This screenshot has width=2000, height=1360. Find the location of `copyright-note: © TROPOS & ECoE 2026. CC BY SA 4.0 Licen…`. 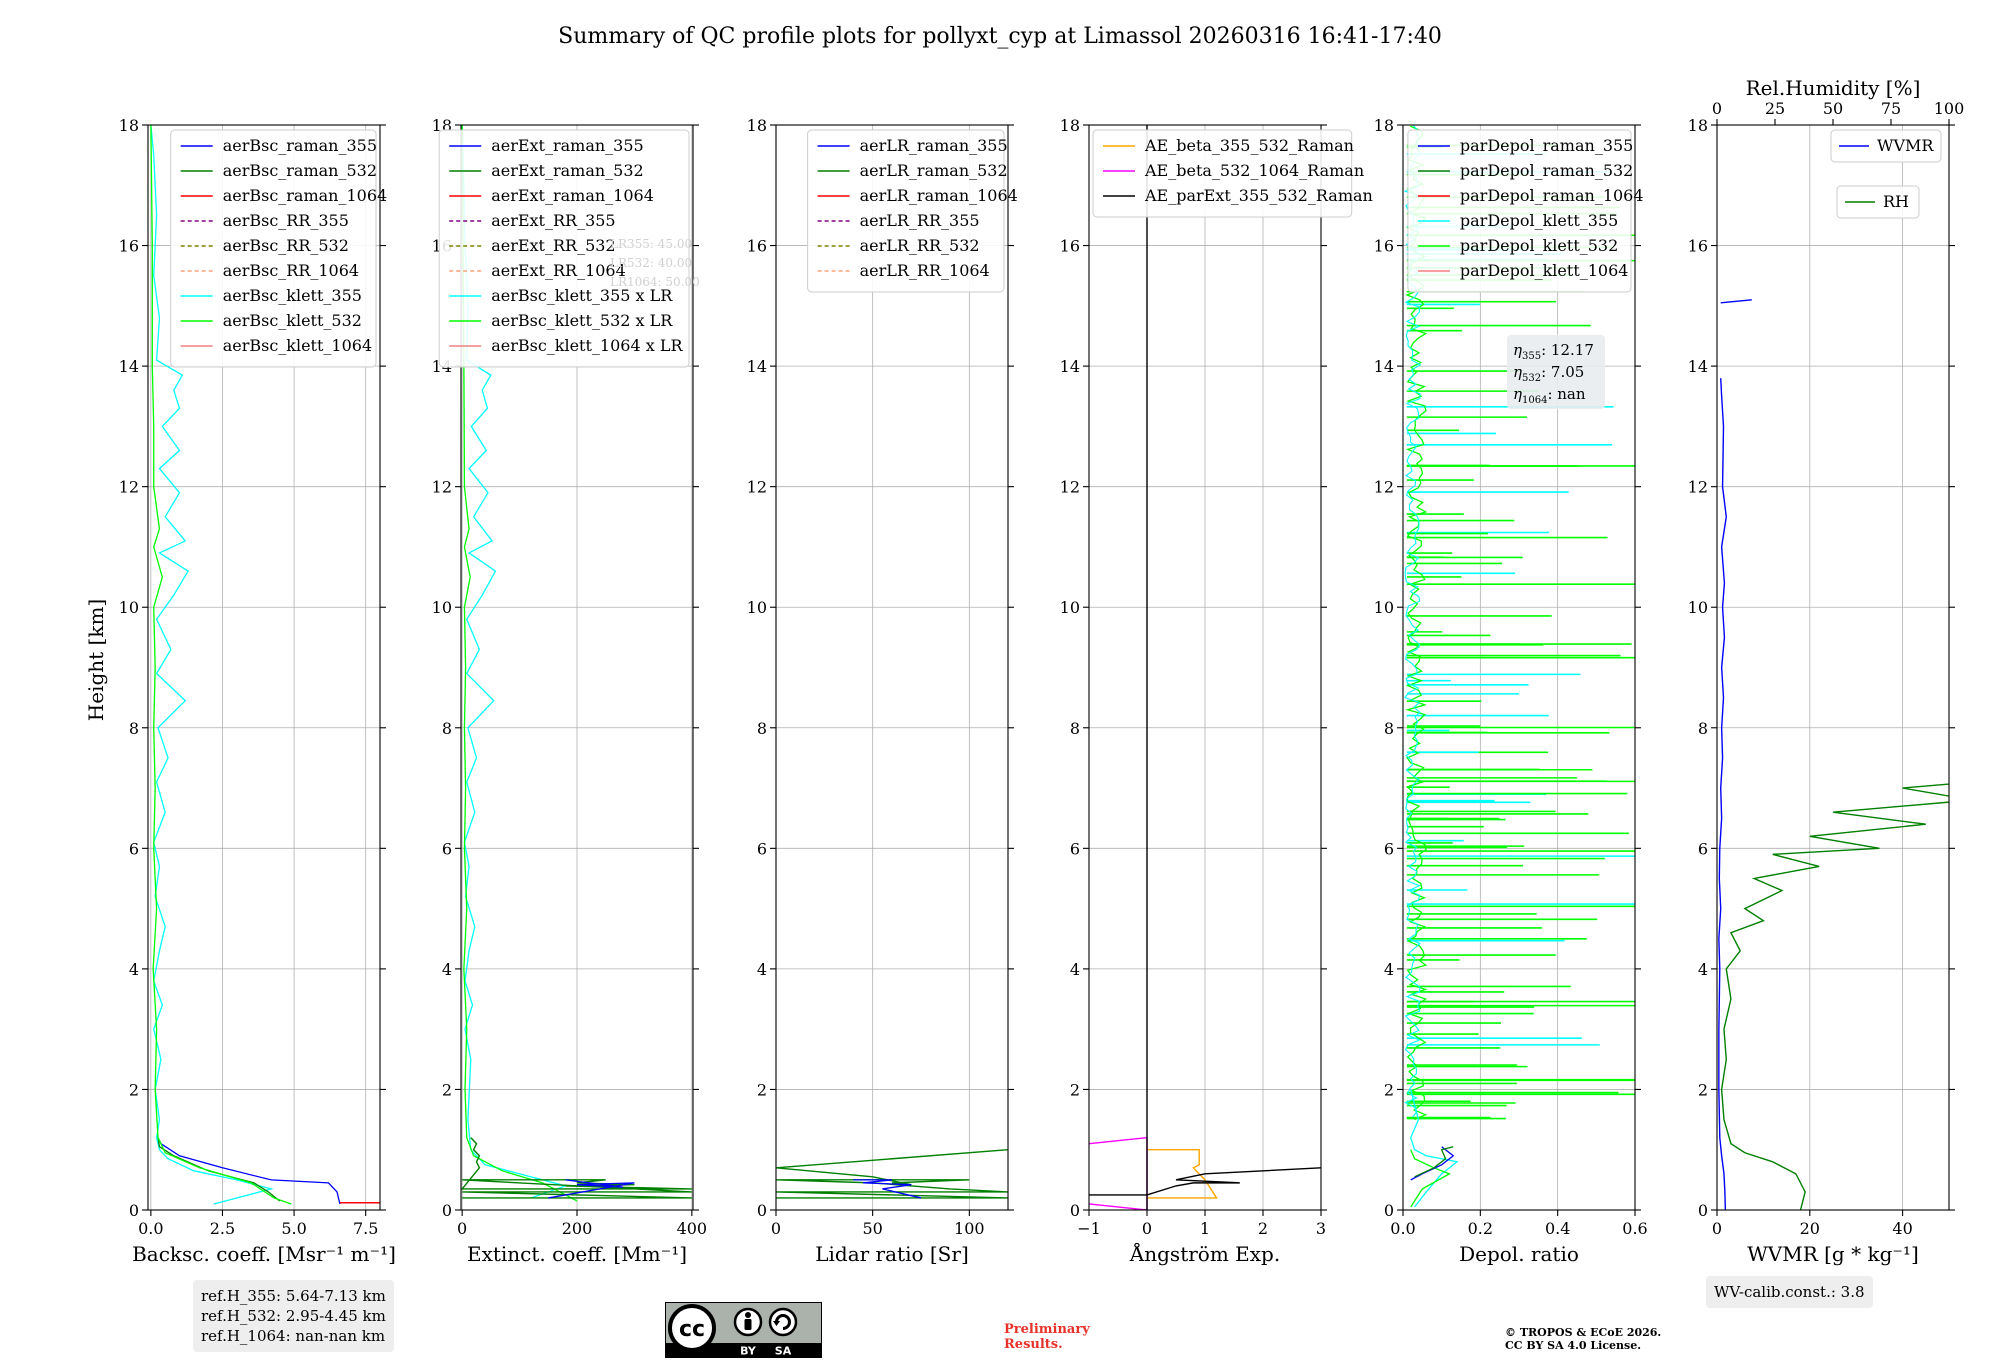

copyright-note: © TROPOS & ECoE 2026. CC BY SA 4.0 Licen… is located at coordinates (1583, 1339).